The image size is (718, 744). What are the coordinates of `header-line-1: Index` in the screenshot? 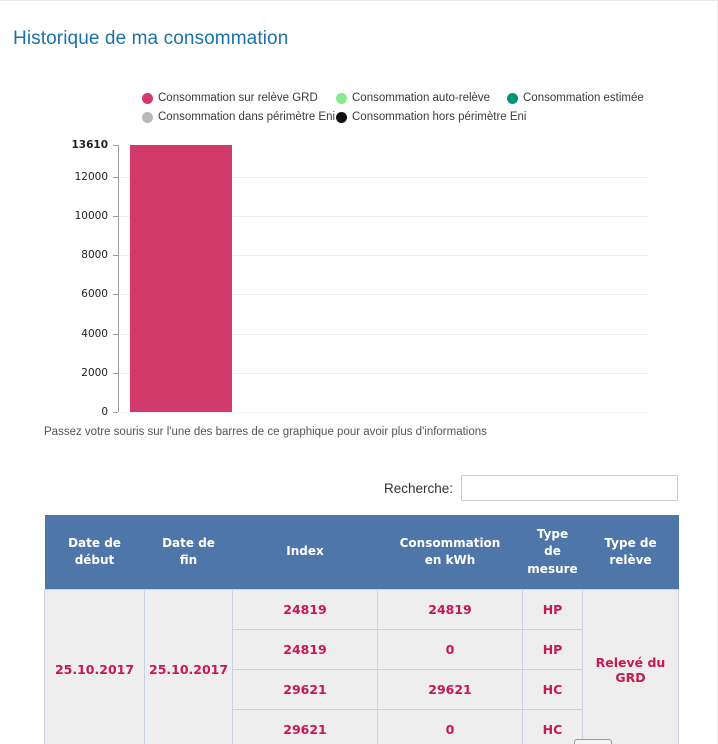 It's located at (305, 551).